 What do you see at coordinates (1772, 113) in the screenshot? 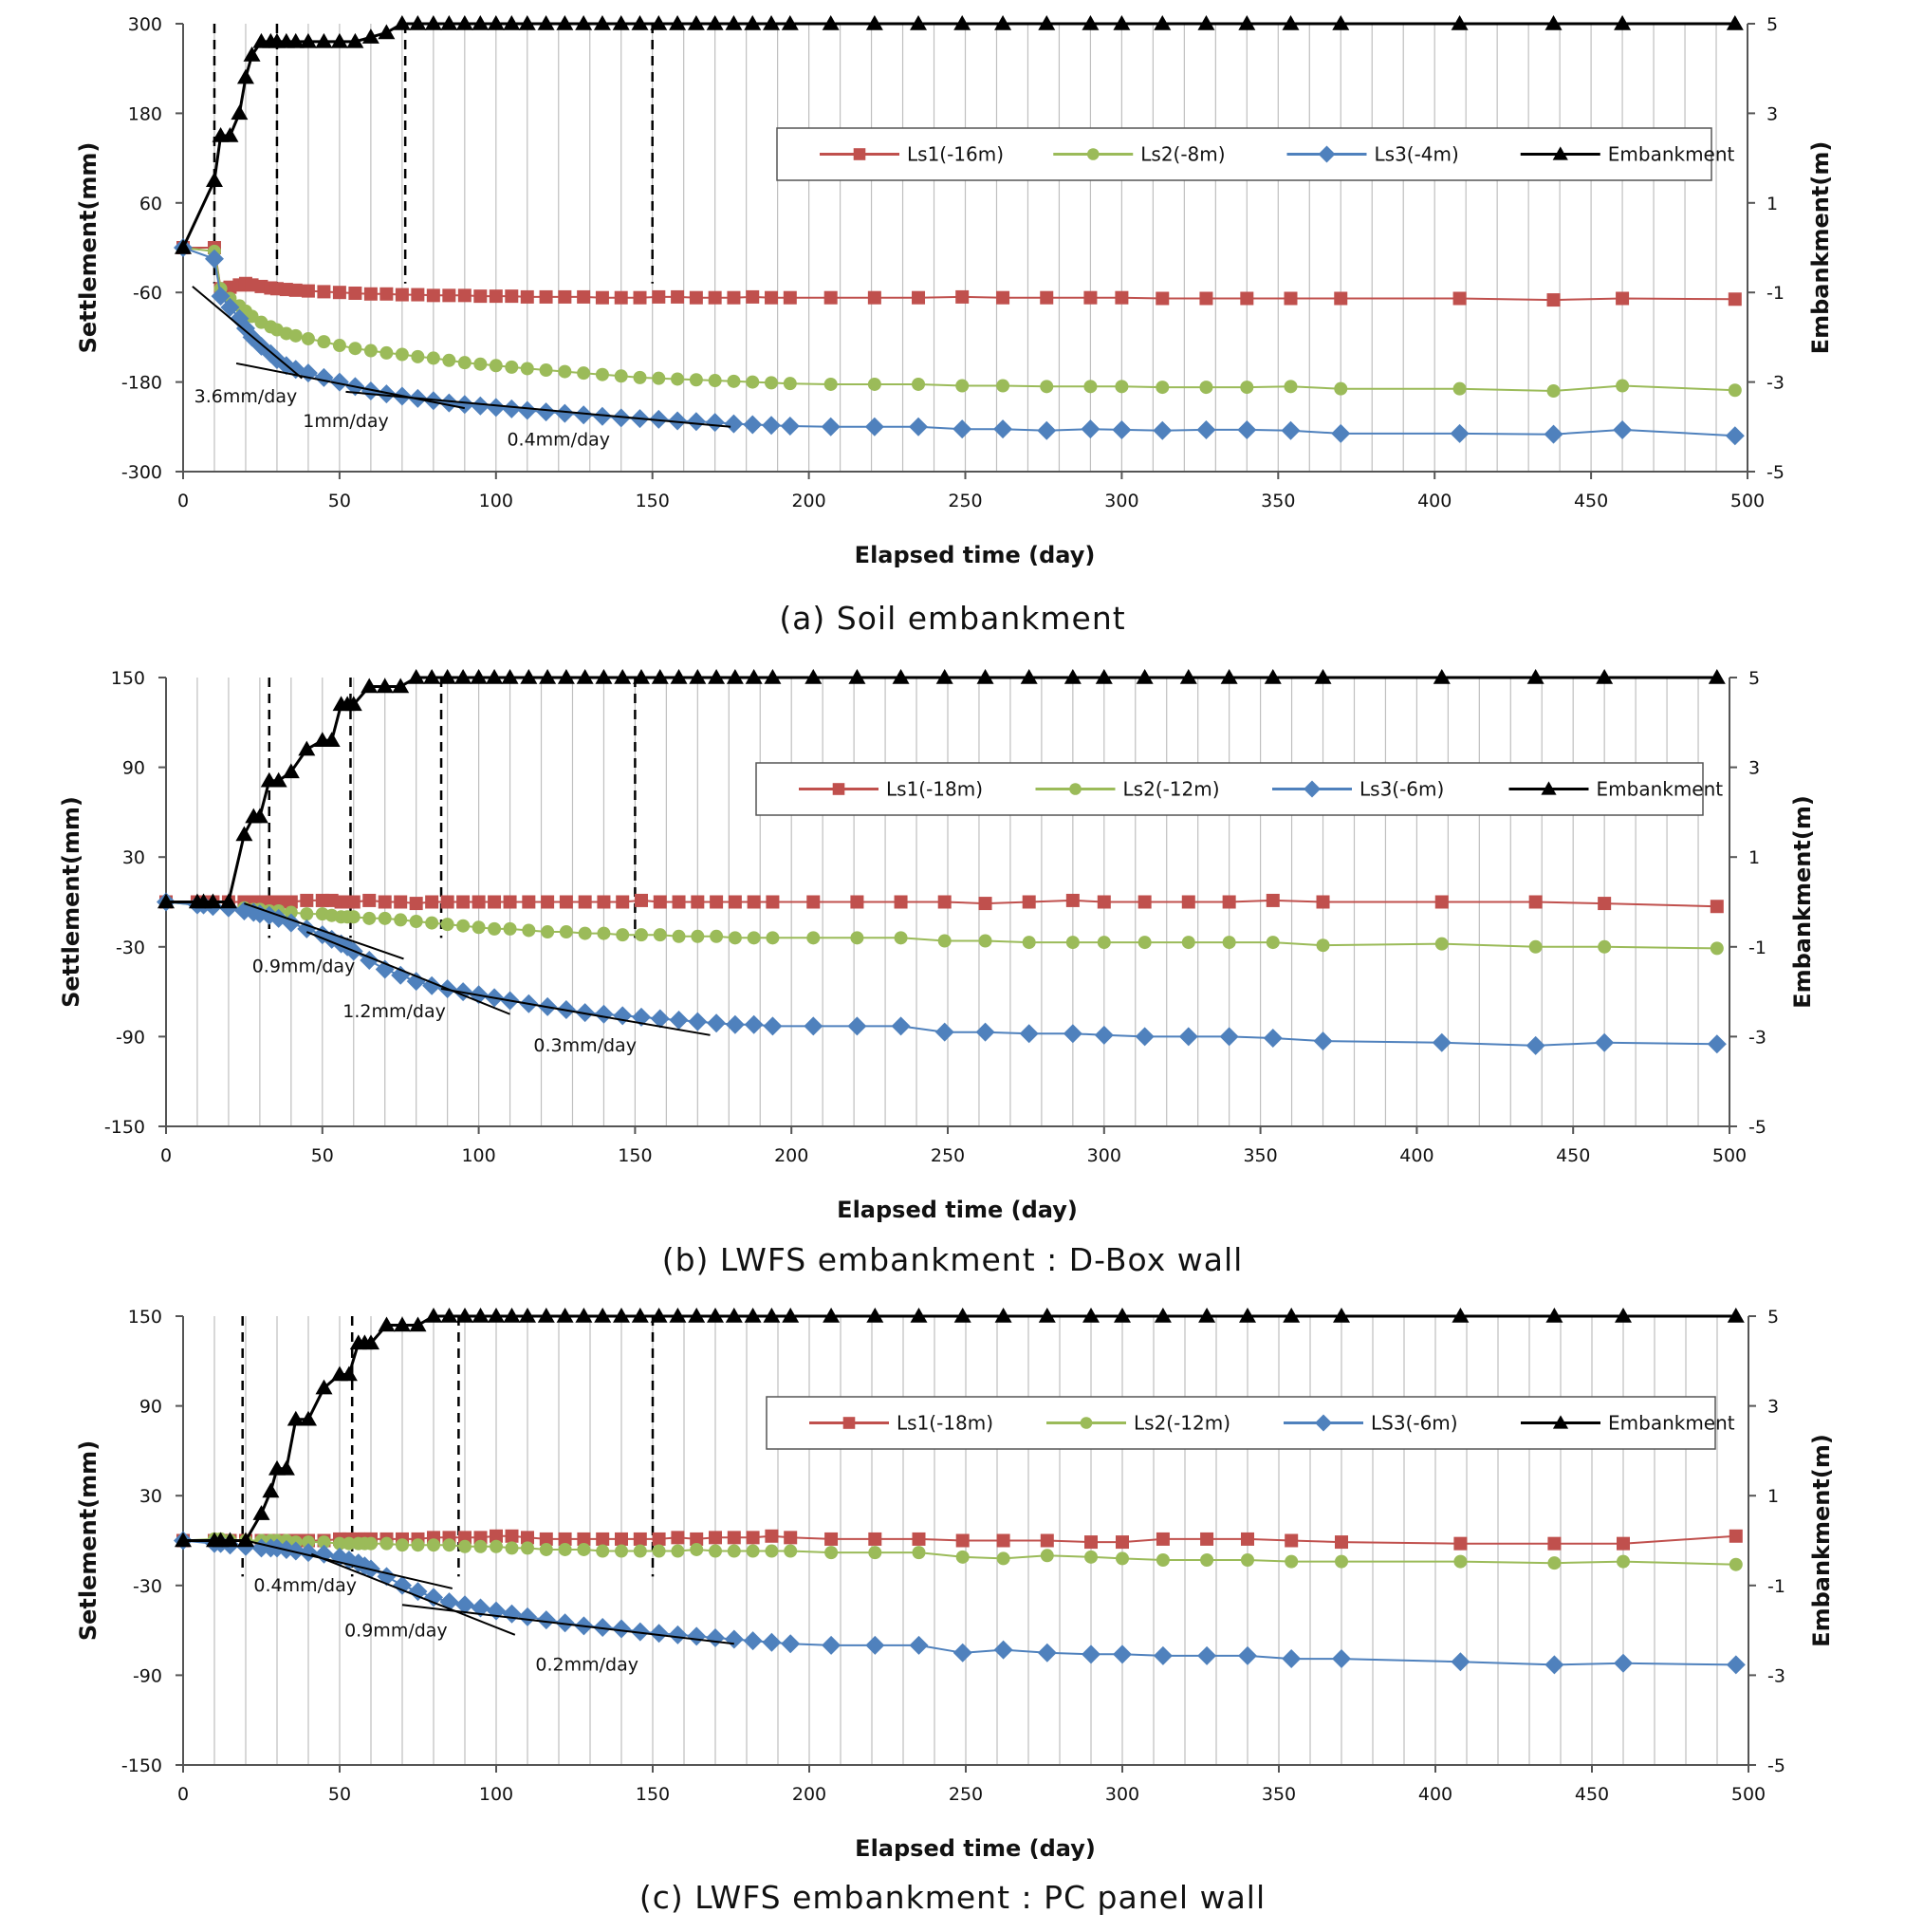
I see `y2-tick-label: 3` at bounding box center [1772, 113].